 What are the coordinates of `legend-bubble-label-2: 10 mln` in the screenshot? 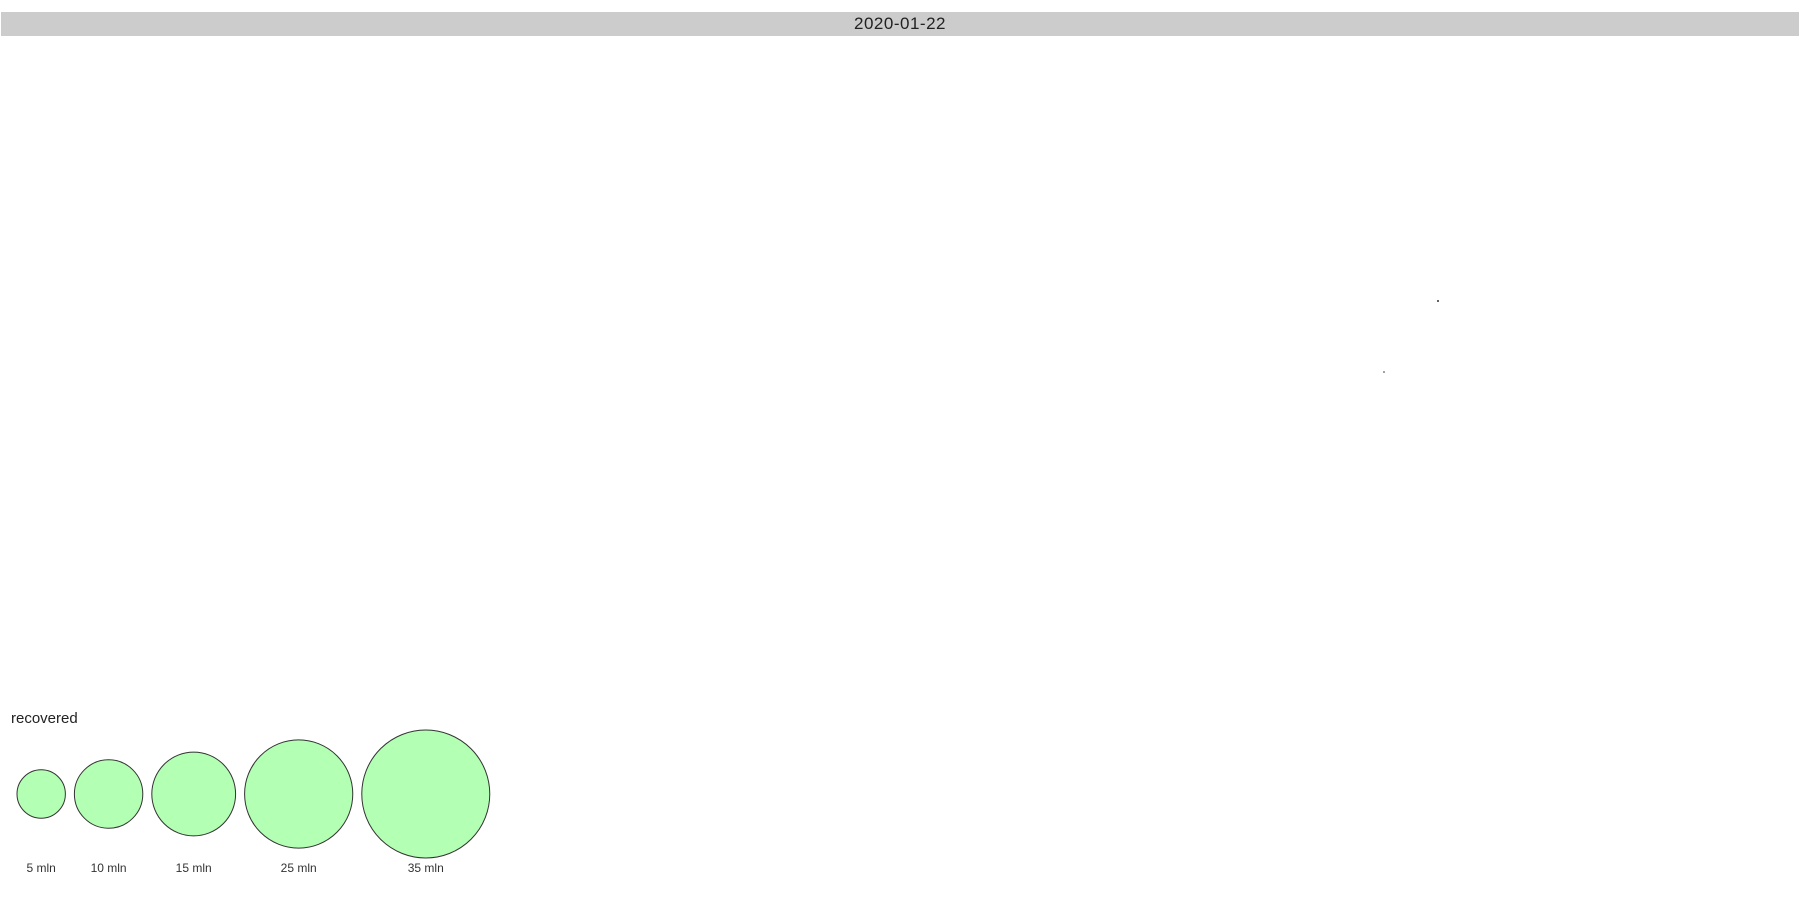 It's located at (109, 868).